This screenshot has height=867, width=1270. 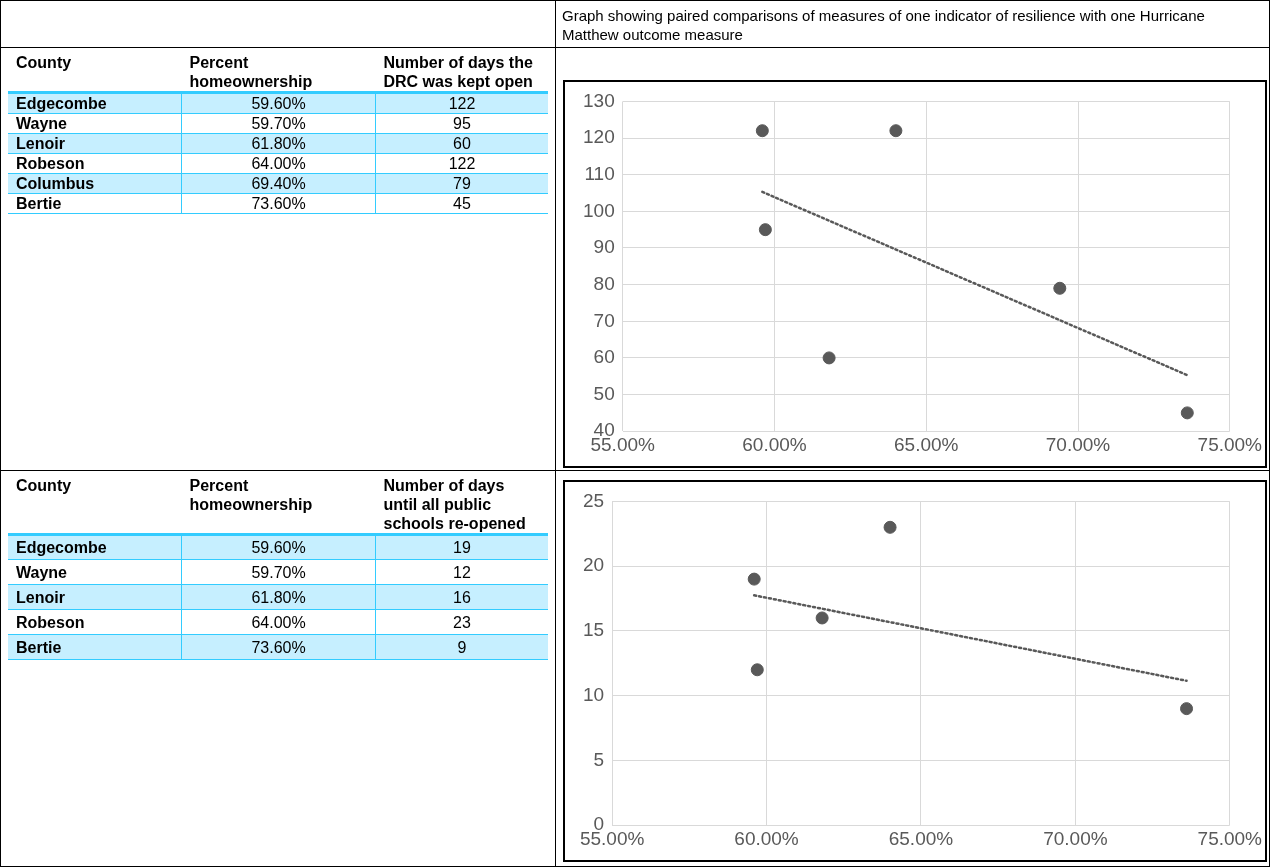 What do you see at coordinates (604, 357) in the screenshot?
I see `y-tick-label: 60` at bounding box center [604, 357].